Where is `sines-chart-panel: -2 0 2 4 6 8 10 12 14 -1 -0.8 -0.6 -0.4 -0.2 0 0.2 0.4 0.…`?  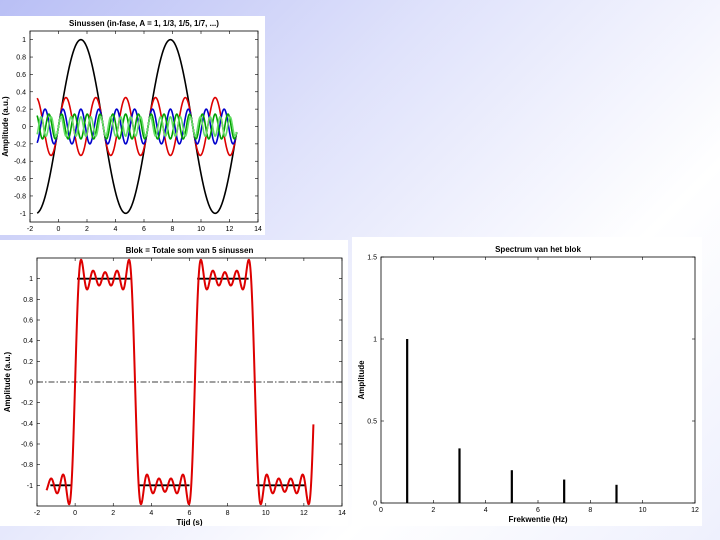
sines-chart-panel: -2 0 2 4 6 8 10 12 14 -1 -0.8 -0.6 -0.4 -0.2 0 0.2 0.4 0.… is located at coordinates (132, 125).